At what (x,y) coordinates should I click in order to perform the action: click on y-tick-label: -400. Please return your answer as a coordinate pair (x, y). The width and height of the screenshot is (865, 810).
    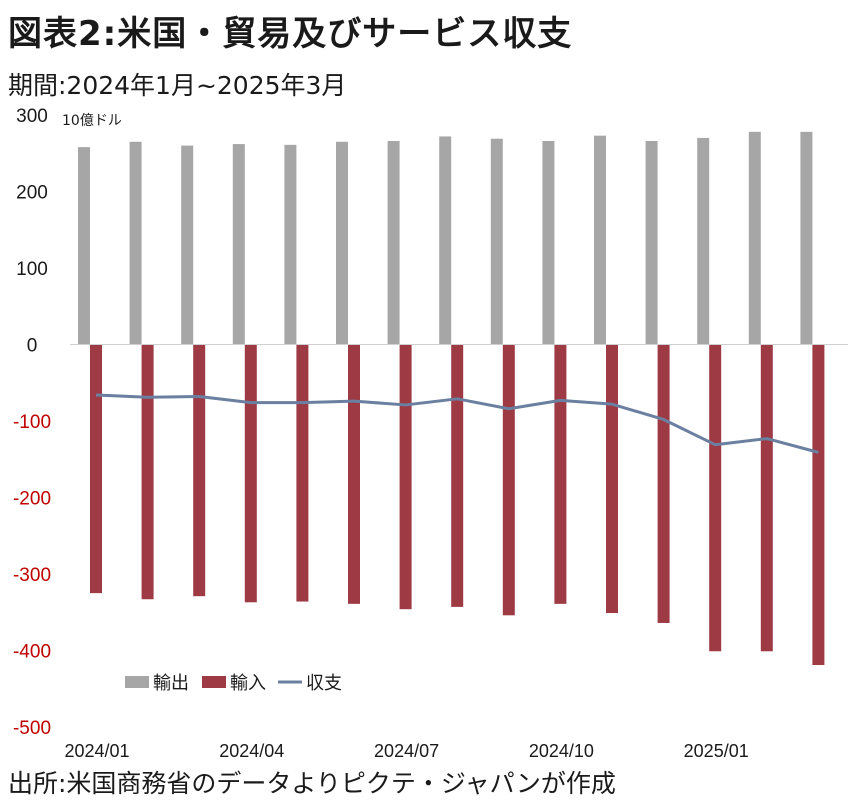
    Looking at the image, I should click on (32, 652).